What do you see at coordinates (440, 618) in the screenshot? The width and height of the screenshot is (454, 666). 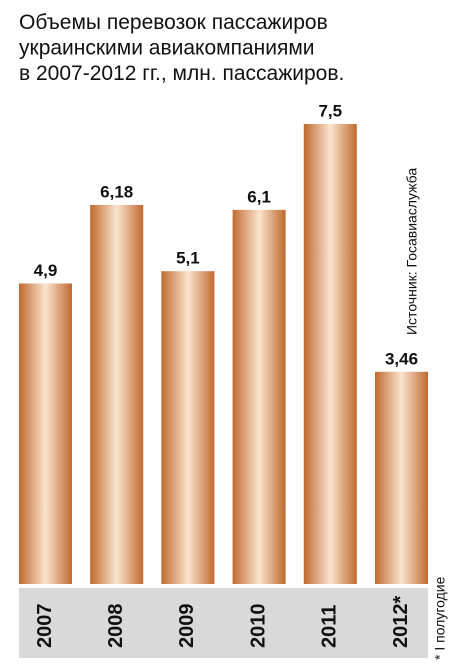 I see `footnote: * I полугодие` at bounding box center [440, 618].